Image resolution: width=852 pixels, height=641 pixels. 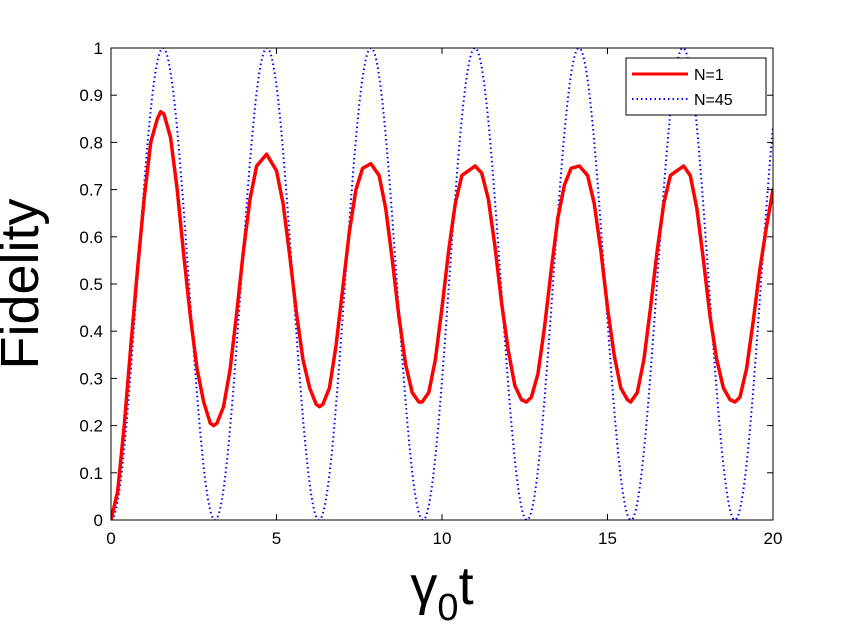 What do you see at coordinates (25, 283) in the screenshot?
I see `y-axis-title: Fidelity` at bounding box center [25, 283].